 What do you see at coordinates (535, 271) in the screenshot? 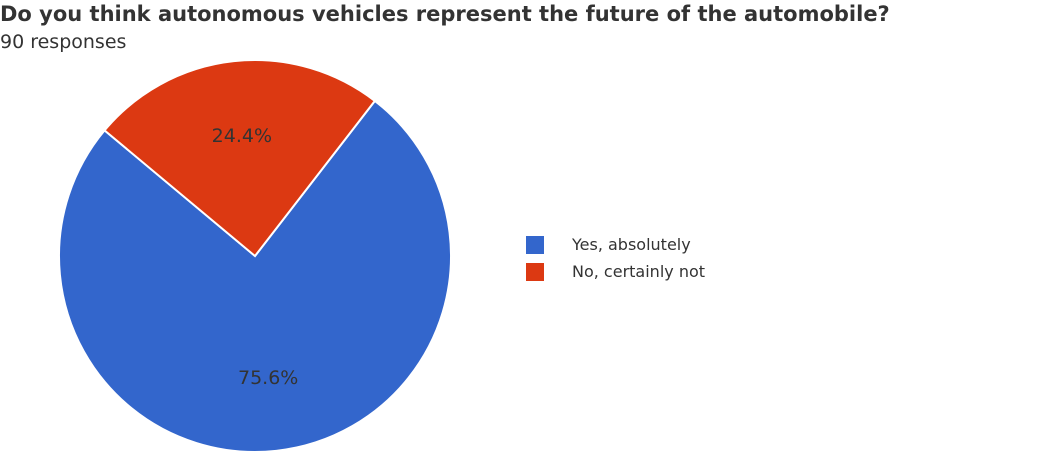
I see `legend-swatch-no` at bounding box center [535, 271].